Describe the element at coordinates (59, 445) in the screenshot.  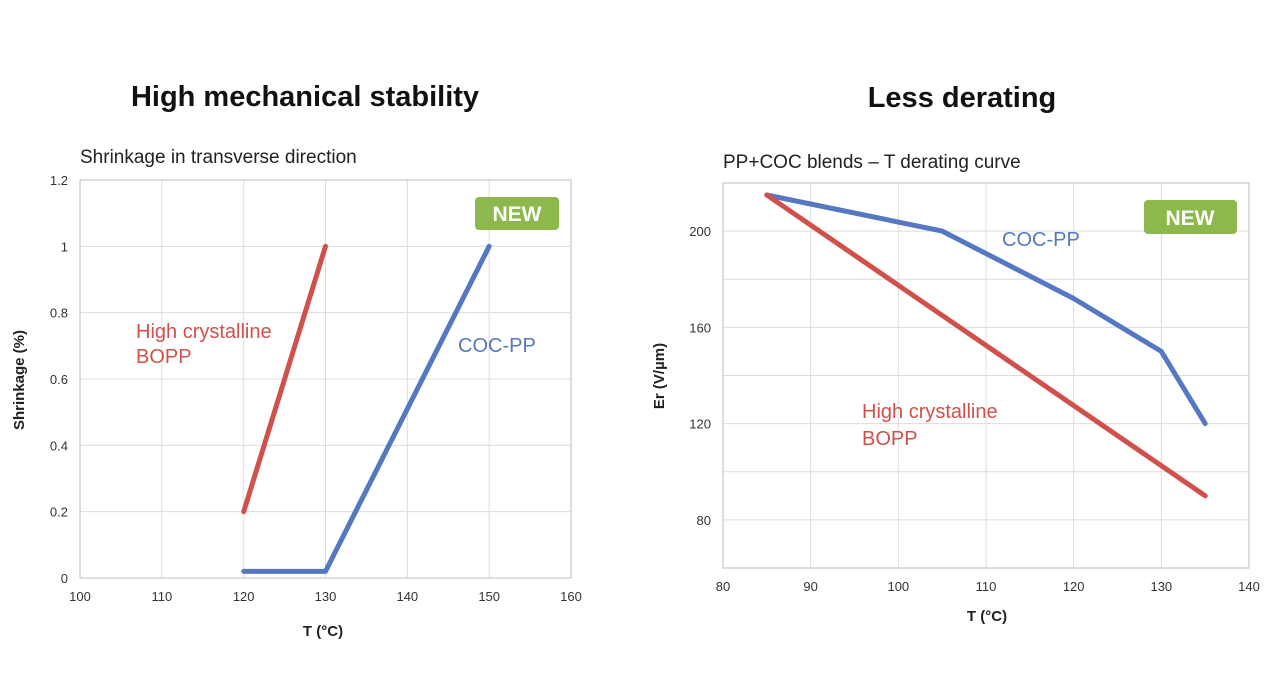
I see `y-tick-label: 0.4` at that location.